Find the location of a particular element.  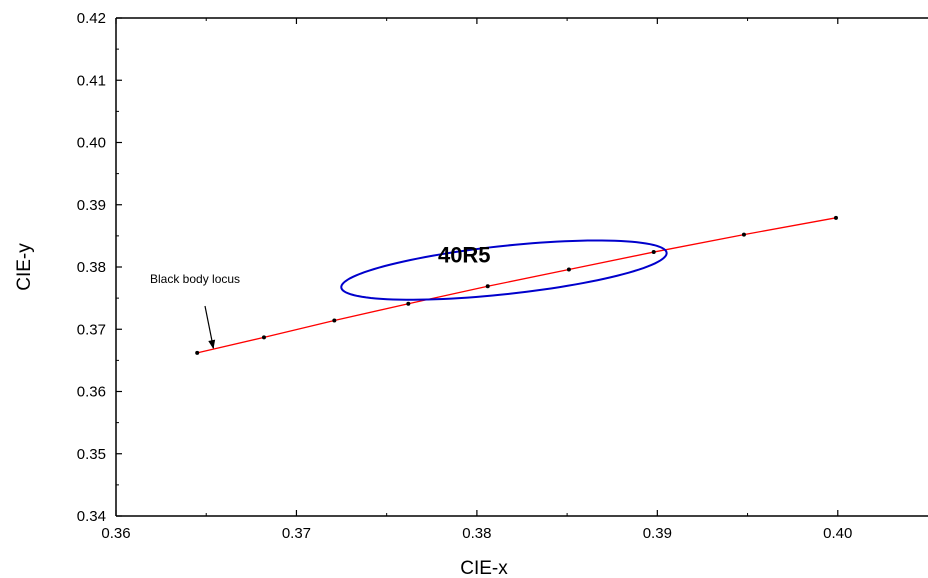

y-tick-label: 0.41 is located at coordinates (91, 80).